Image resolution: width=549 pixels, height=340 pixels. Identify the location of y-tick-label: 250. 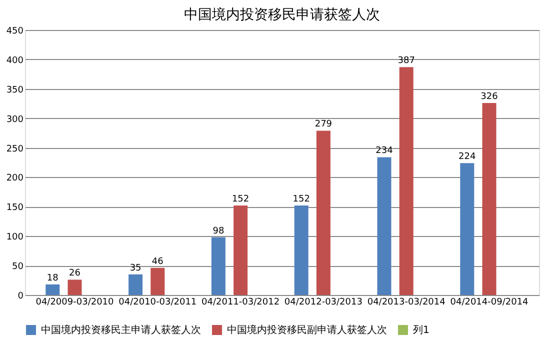
(15, 149).